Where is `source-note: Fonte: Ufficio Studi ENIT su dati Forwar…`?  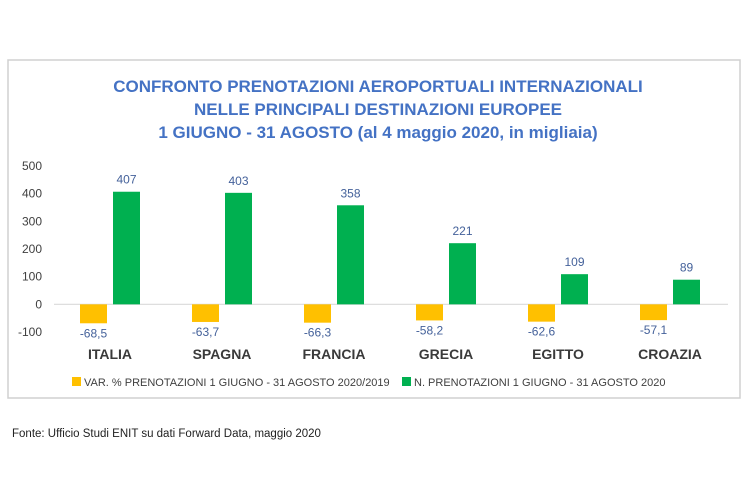
source-note: Fonte: Ufficio Studi ENIT su dati Forwar… is located at coordinates (166, 434).